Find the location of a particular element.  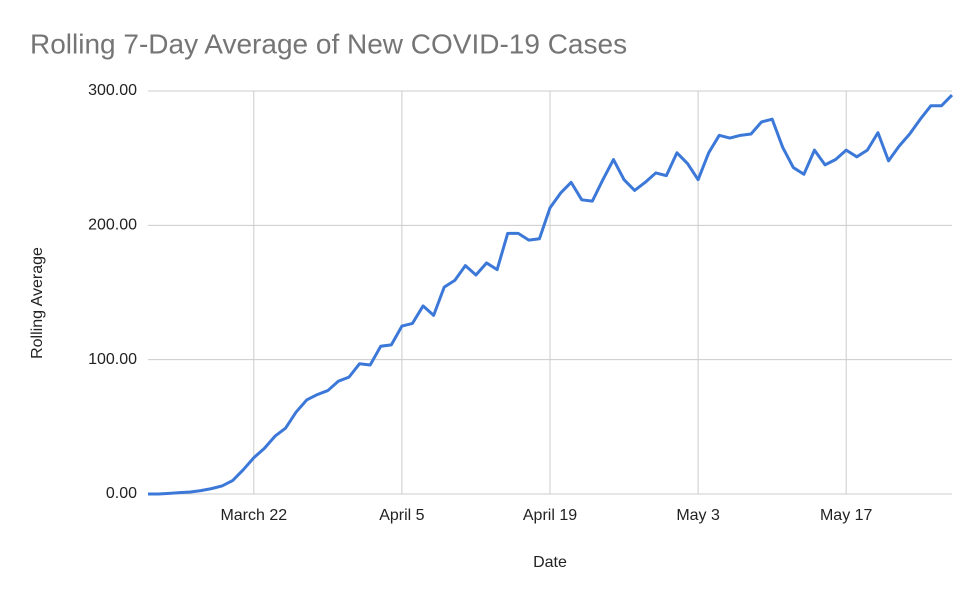

y-tick-label: 100.00 is located at coordinates (112, 359).